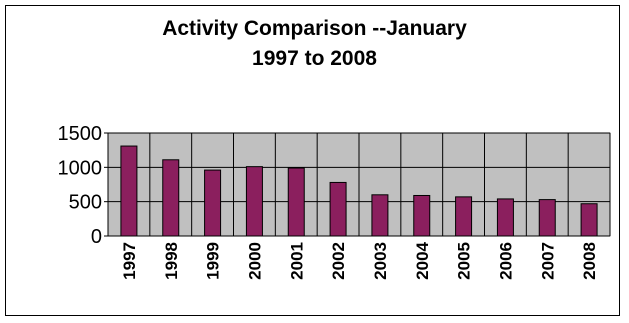  What do you see at coordinates (314, 58) in the screenshot?
I see `chart-title-line-2: 1997 to 2008` at bounding box center [314, 58].